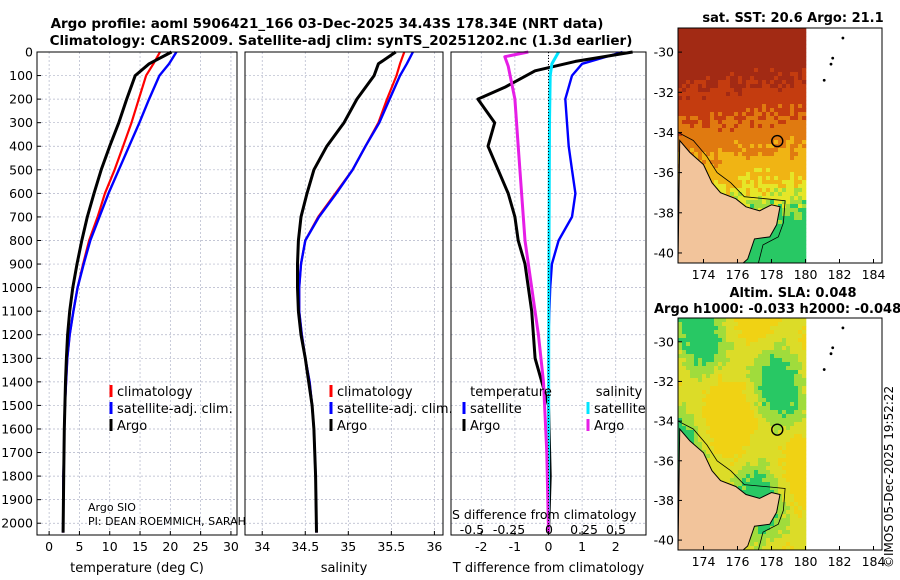 This screenshot has width=900, height=580. What do you see at coordinates (732, 485) in the screenshot?
I see `isobath-line` at bounding box center [732, 485].